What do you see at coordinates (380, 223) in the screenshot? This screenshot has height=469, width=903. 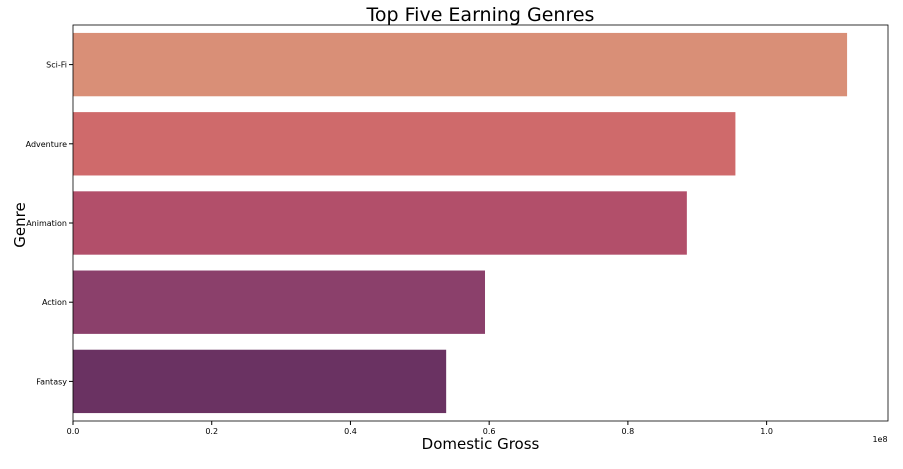 I see `bar-animation` at bounding box center [380, 223].